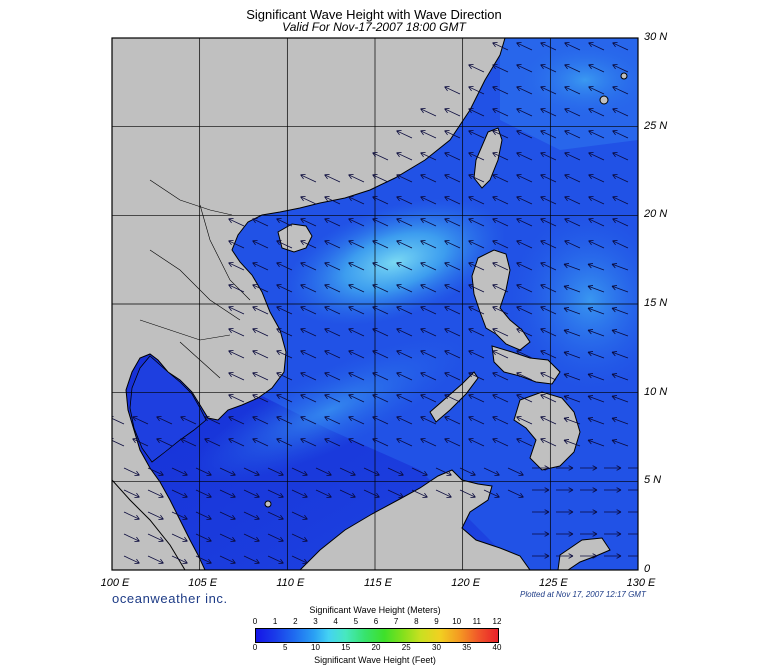 The image size is (775, 665). I want to click on latitude-label: 30 N, so click(656, 37).